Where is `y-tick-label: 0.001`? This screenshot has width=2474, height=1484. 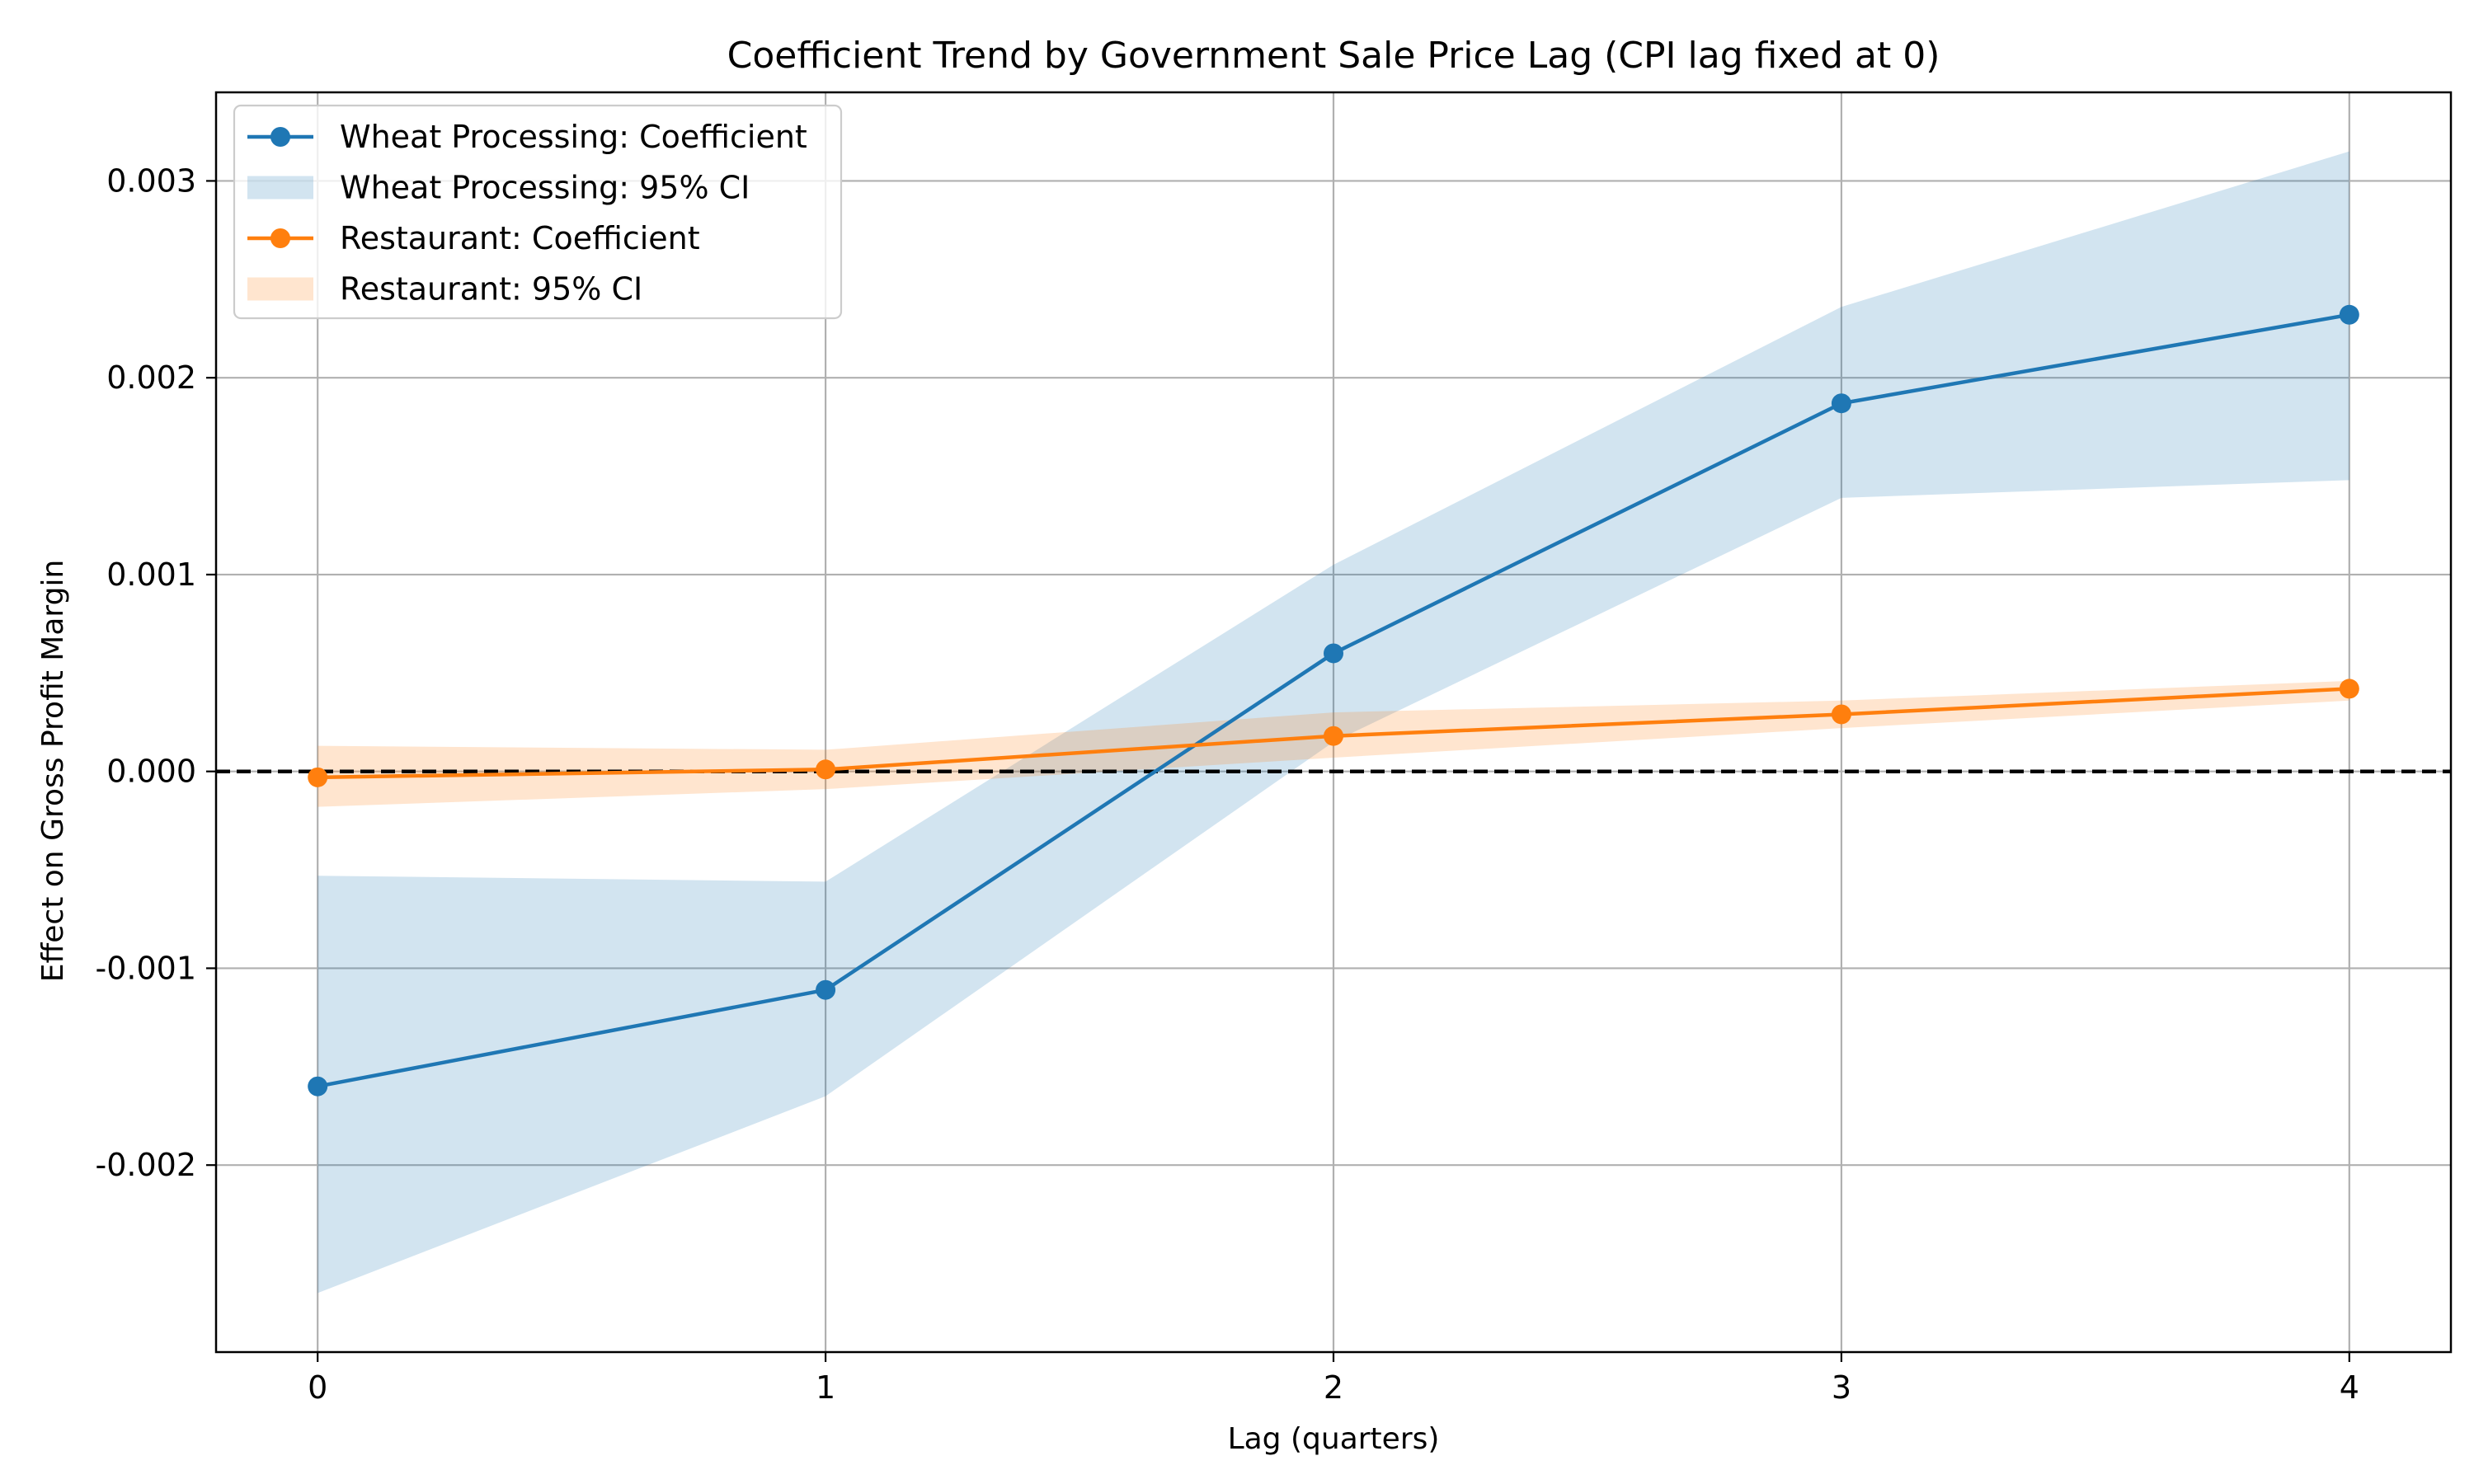 y-tick-label: 0.001 is located at coordinates (151, 574).